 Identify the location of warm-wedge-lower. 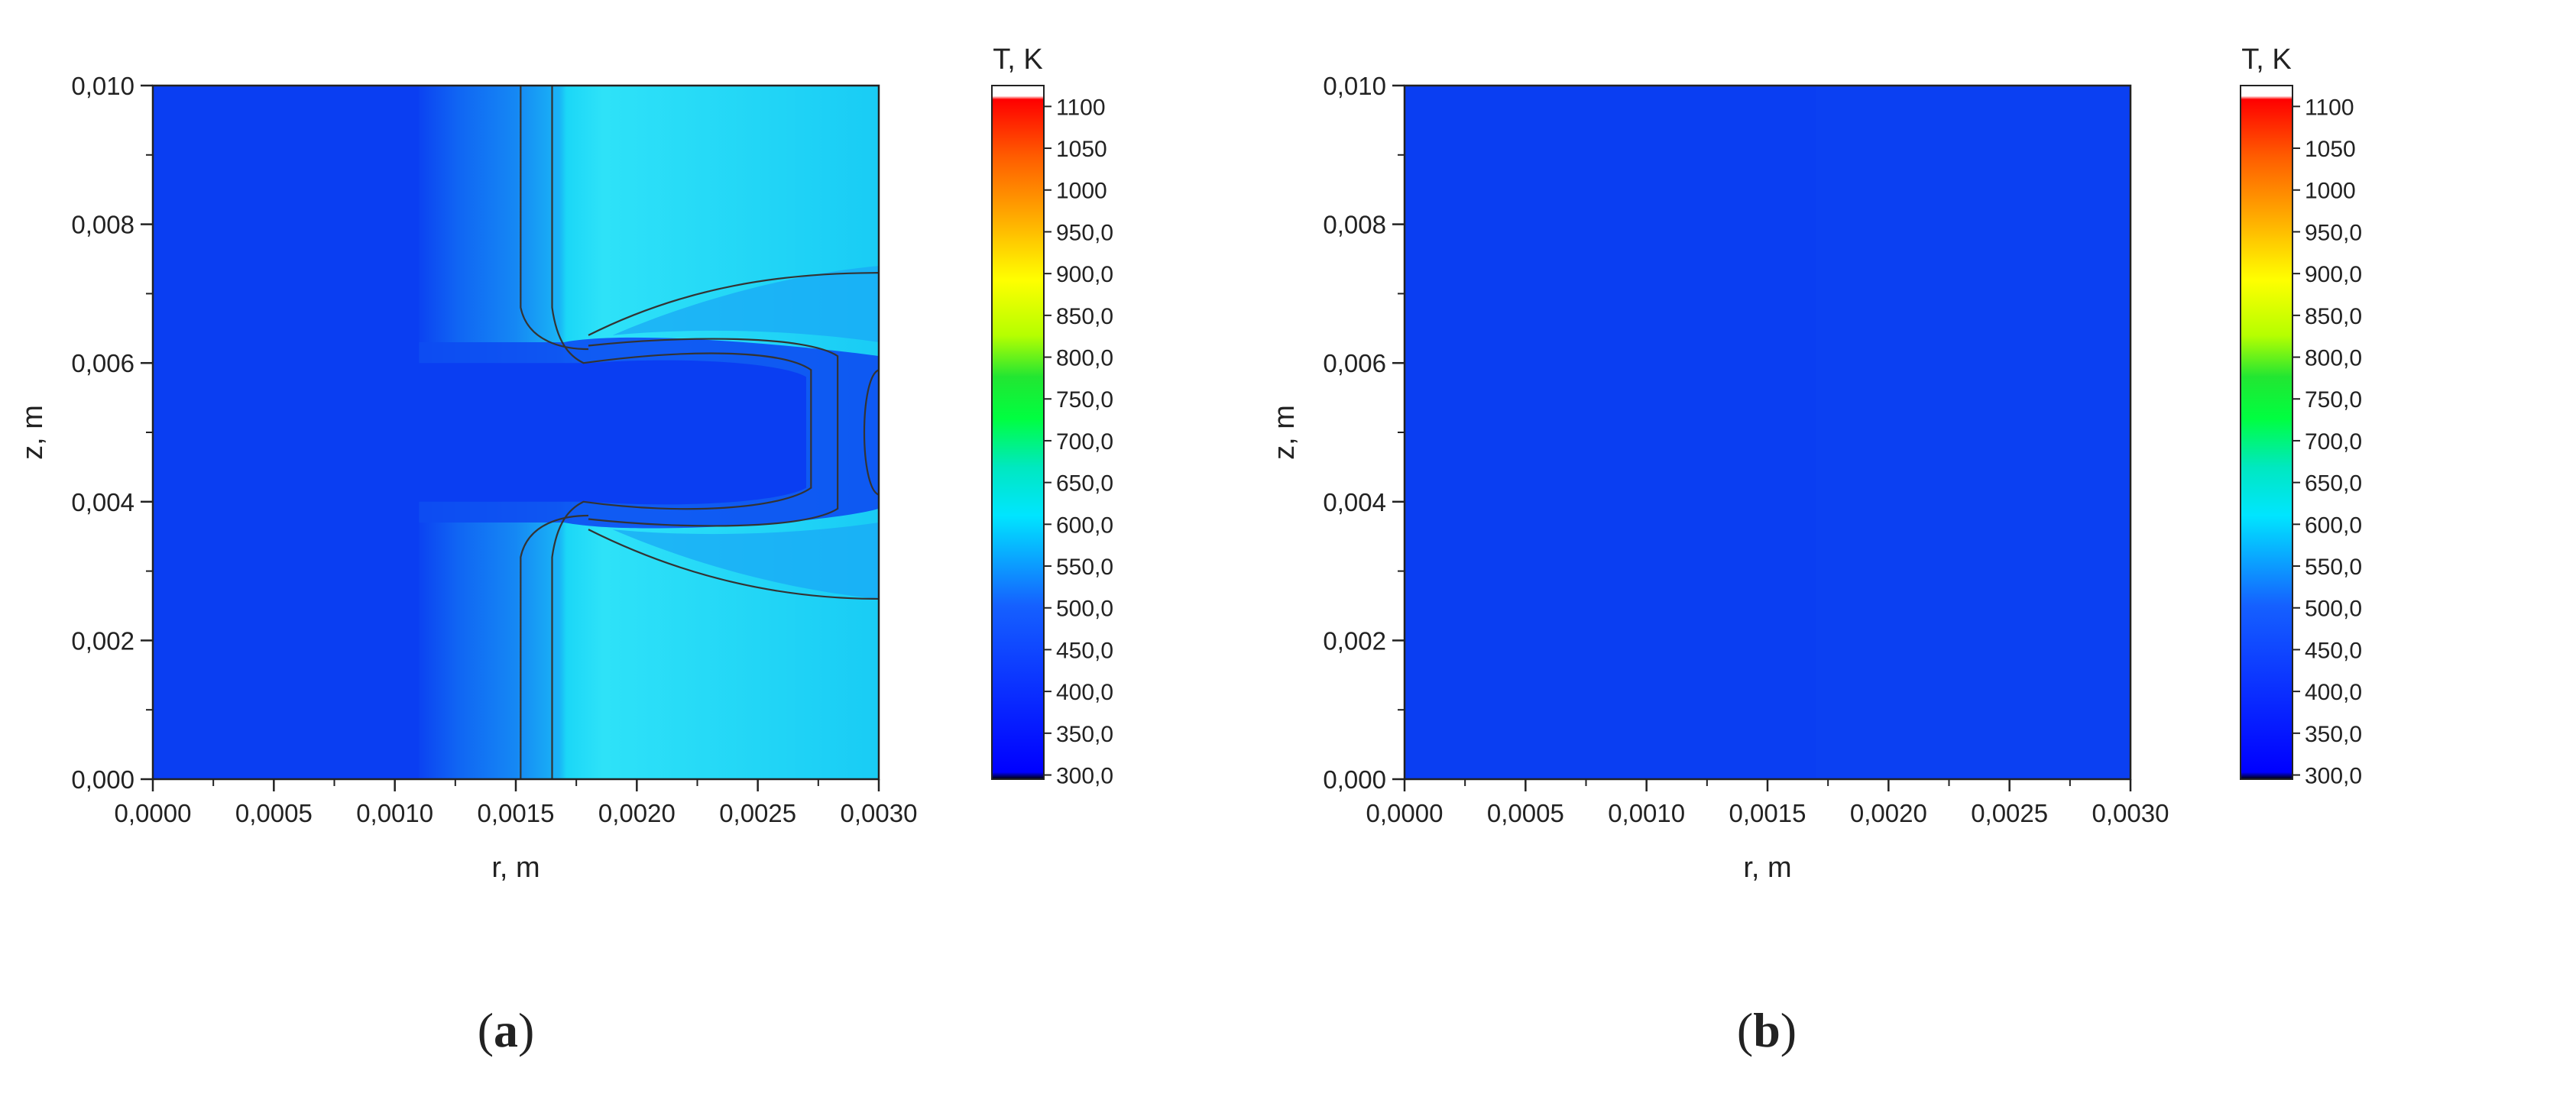
(745, 561).